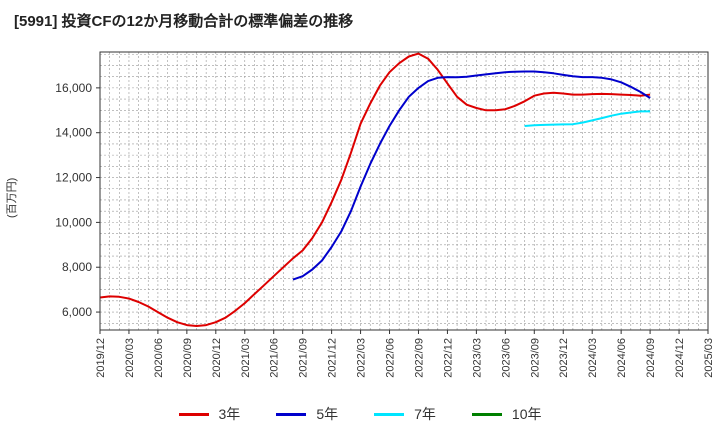  I want to click on x-tick-label: 2023/06, so click(506, 358).